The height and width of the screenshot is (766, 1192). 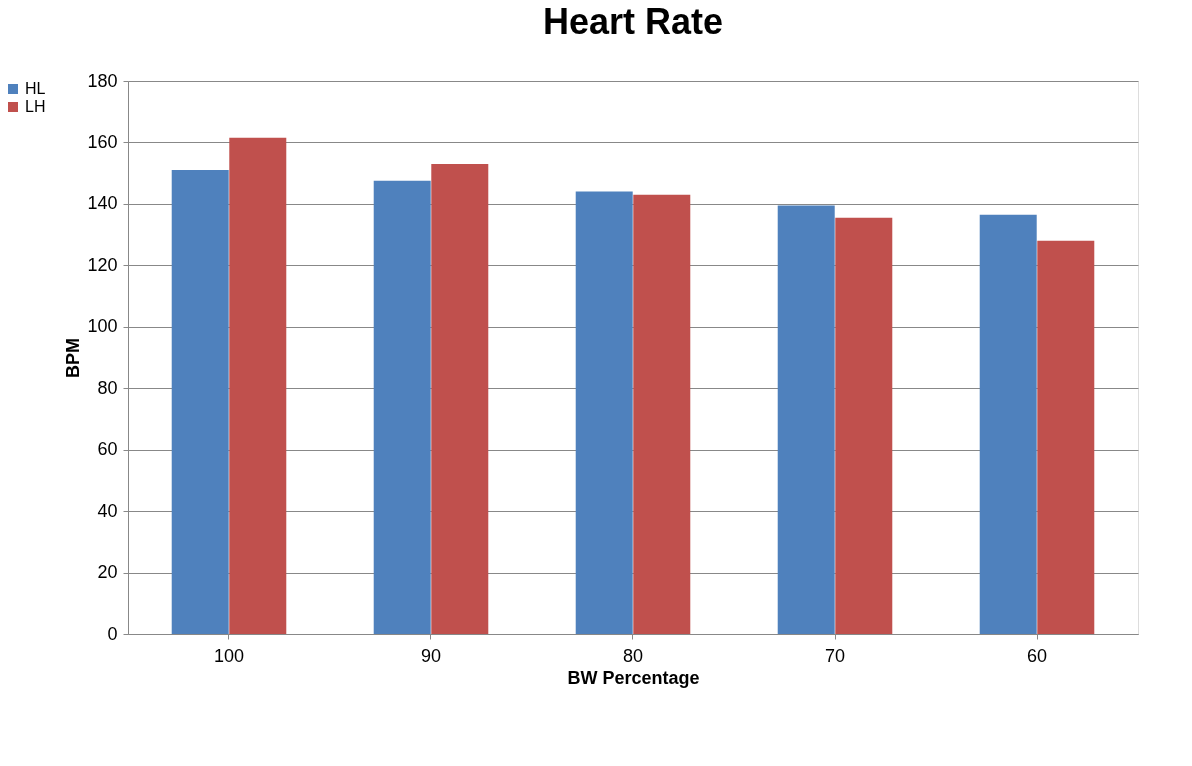 I want to click on x-tick-label: 80, so click(x=633, y=655).